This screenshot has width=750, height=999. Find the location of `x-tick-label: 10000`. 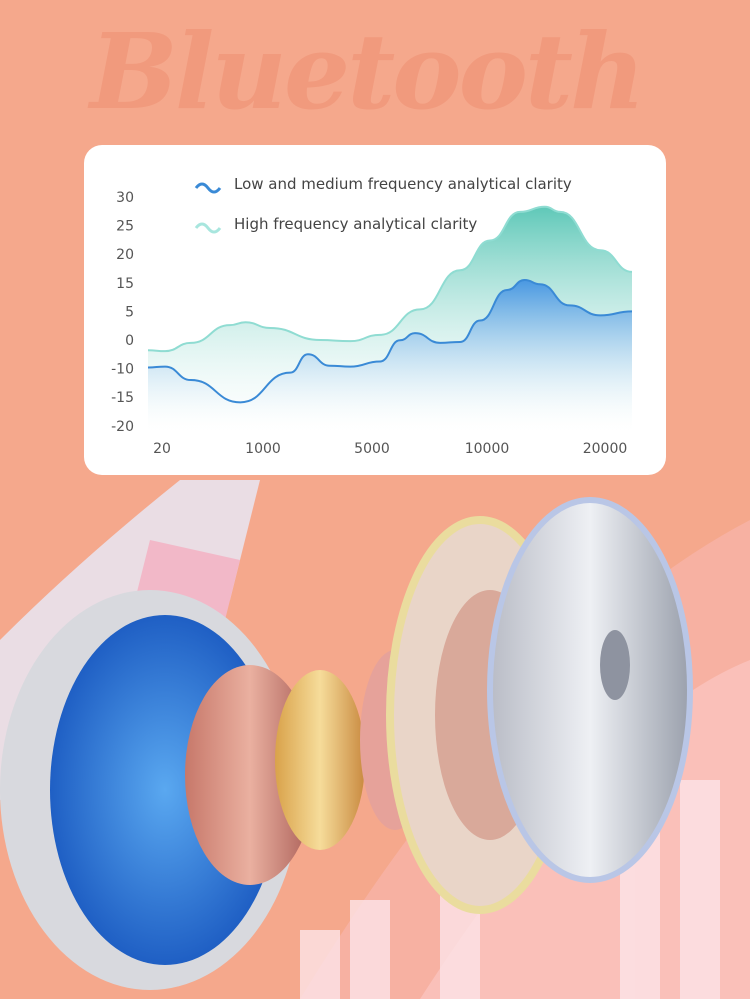

x-tick-label: 10000 is located at coordinates (487, 449).